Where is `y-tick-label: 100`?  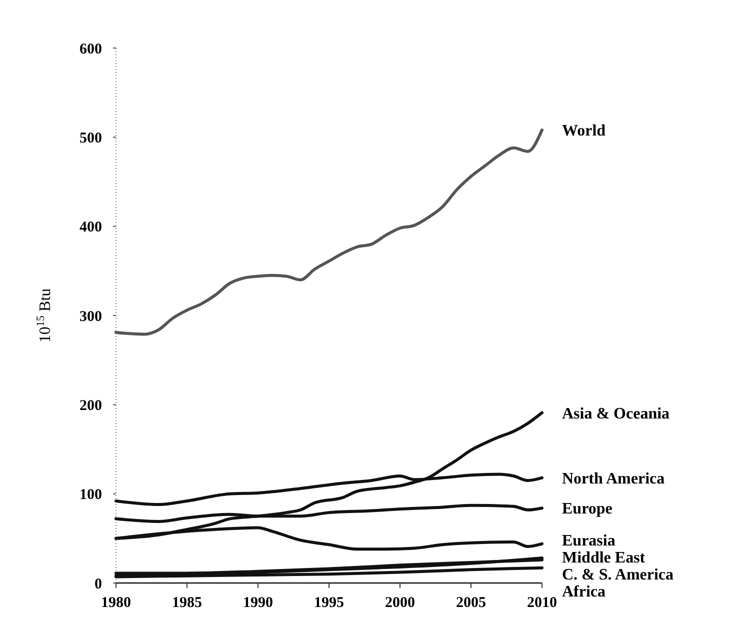
y-tick-label: 100 is located at coordinates (91, 495).